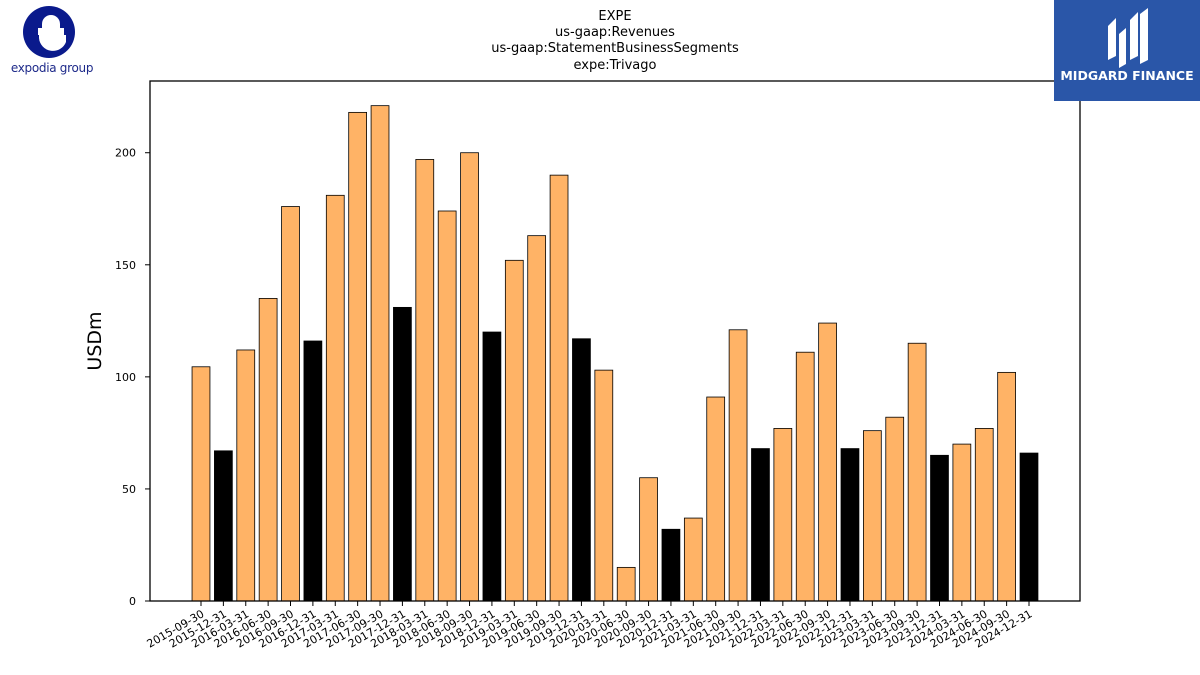  I want to click on expedia-e-icon, so click(49, 32).